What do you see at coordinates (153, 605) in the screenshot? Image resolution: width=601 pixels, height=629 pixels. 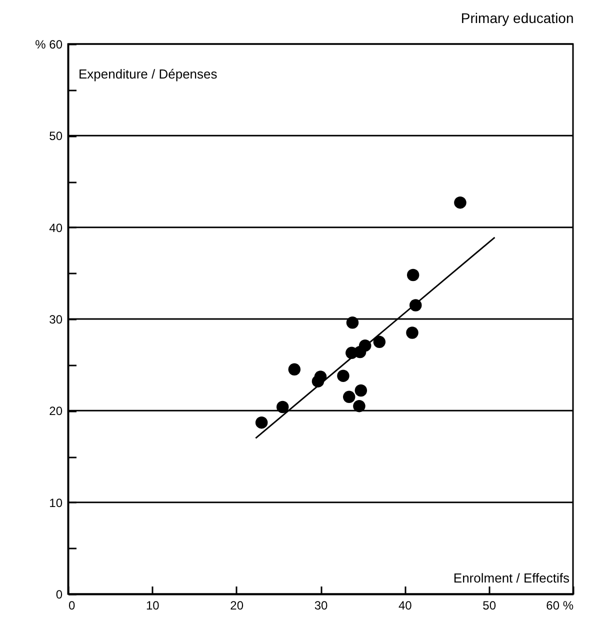 I see `x-tick-label: 10` at bounding box center [153, 605].